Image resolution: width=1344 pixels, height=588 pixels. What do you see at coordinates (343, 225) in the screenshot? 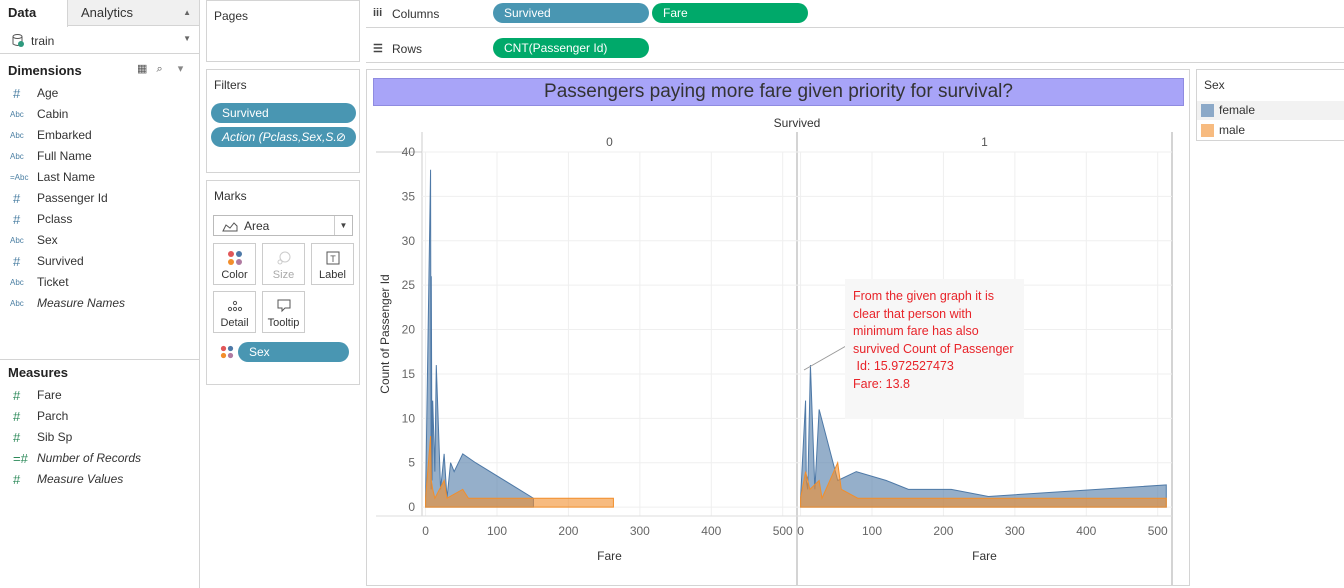
I see `chevron-down-icon: ▼` at bounding box center [343, 225].